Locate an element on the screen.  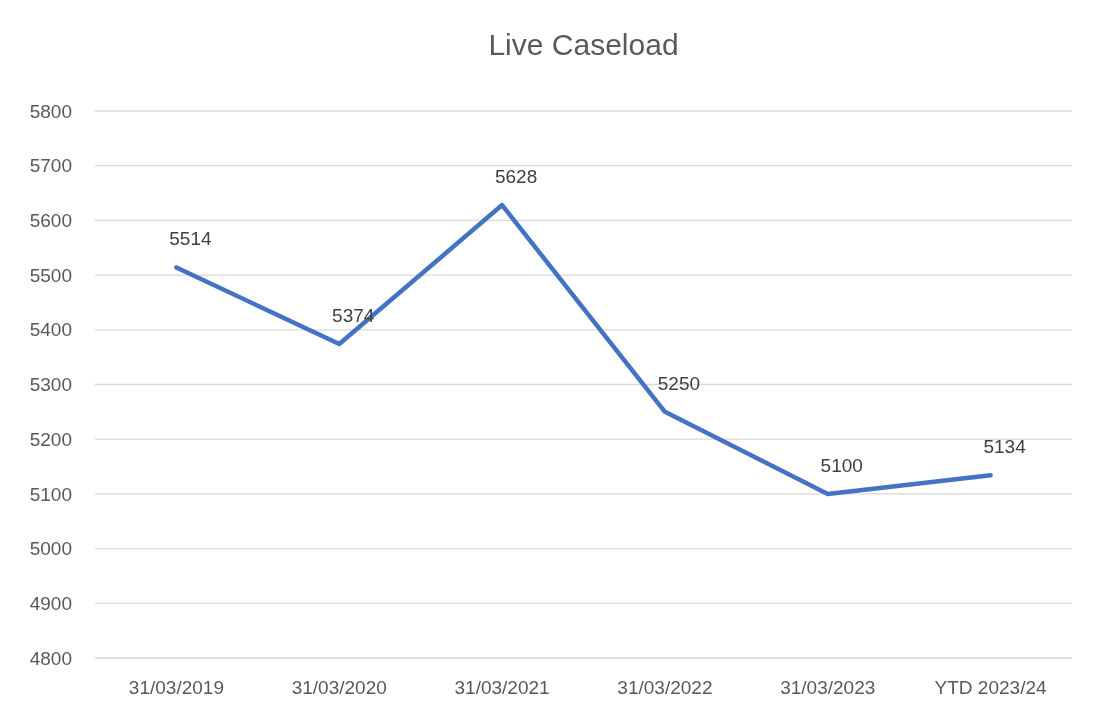
y-tick-label: 4900 is located at coordinates (50, 603).